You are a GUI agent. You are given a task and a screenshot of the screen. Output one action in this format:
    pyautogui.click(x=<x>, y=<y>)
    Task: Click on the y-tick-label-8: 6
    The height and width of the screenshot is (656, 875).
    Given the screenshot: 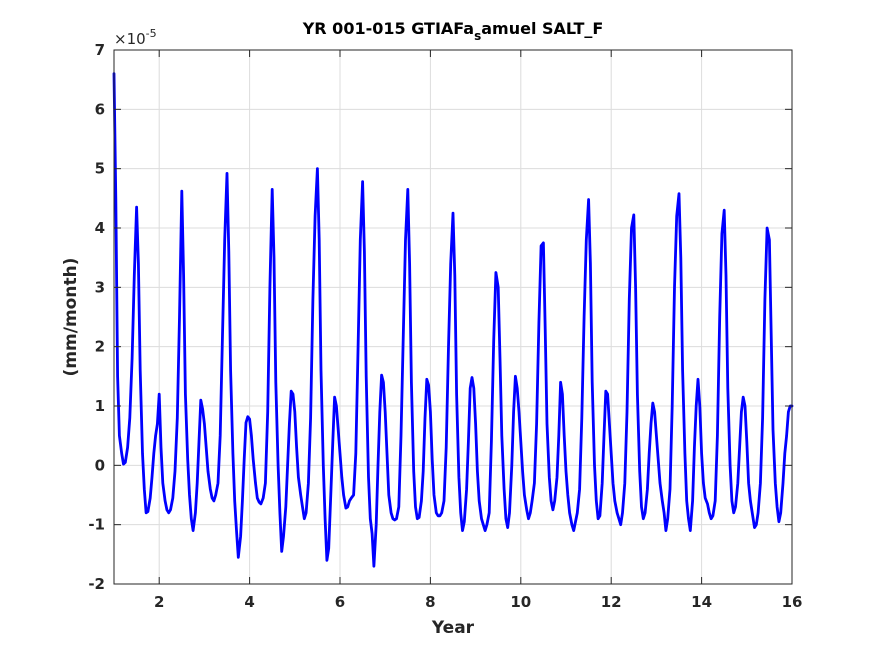 What is the action you would take?
    pyautogui.click(x=100, y=109)
    